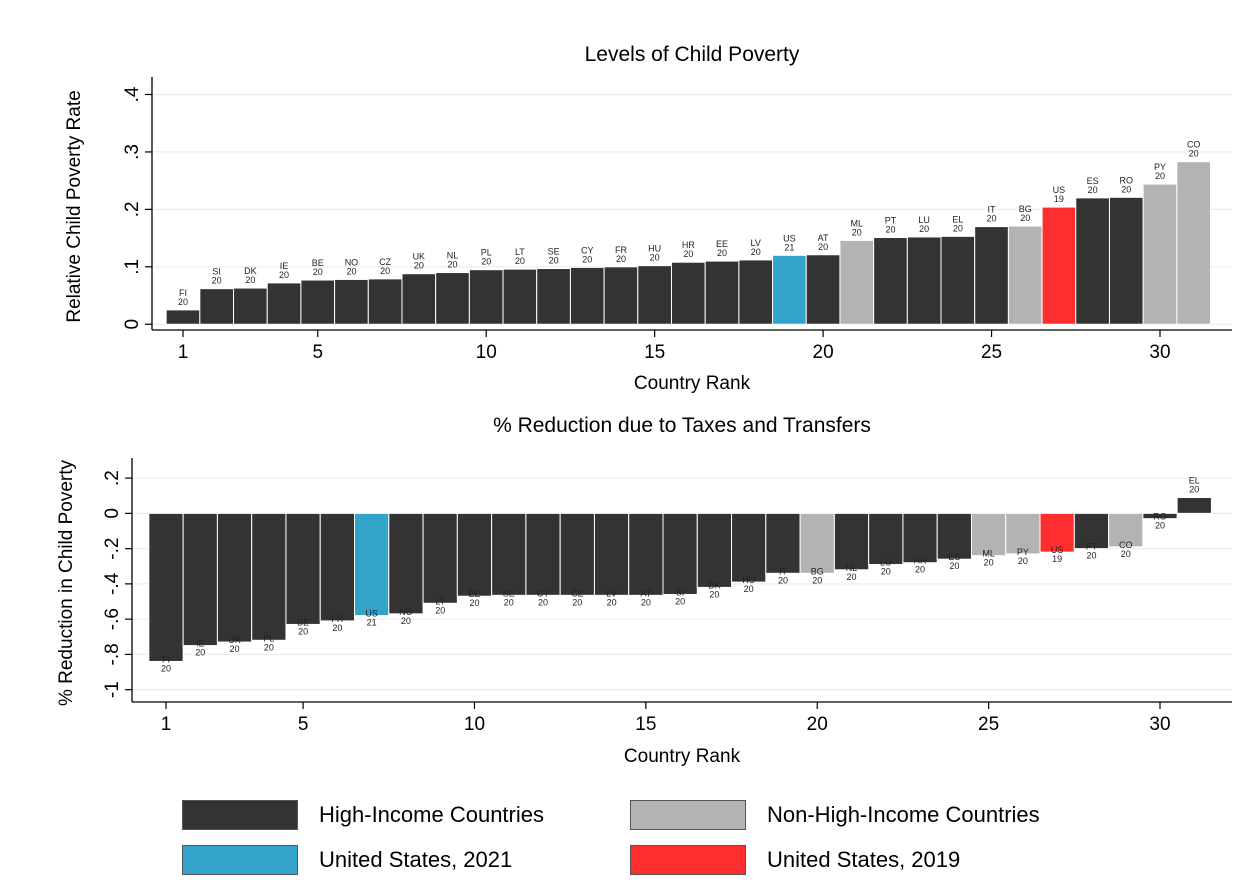 Image resolution: width=1248 pixels, height=896 pixels. I want to click on panel2-bar-label-code: US, so click(1057, 550).